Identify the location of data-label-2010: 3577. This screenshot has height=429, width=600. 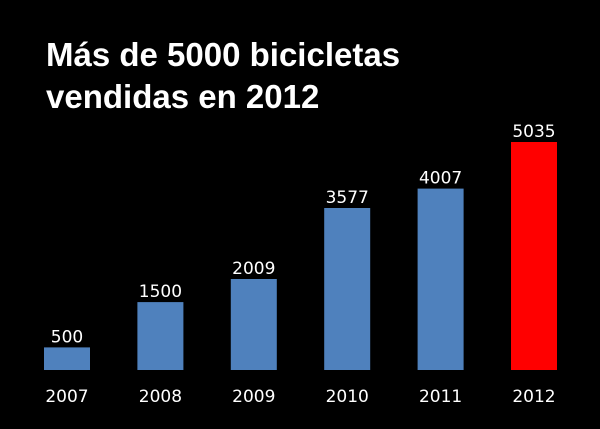
(347, 198).